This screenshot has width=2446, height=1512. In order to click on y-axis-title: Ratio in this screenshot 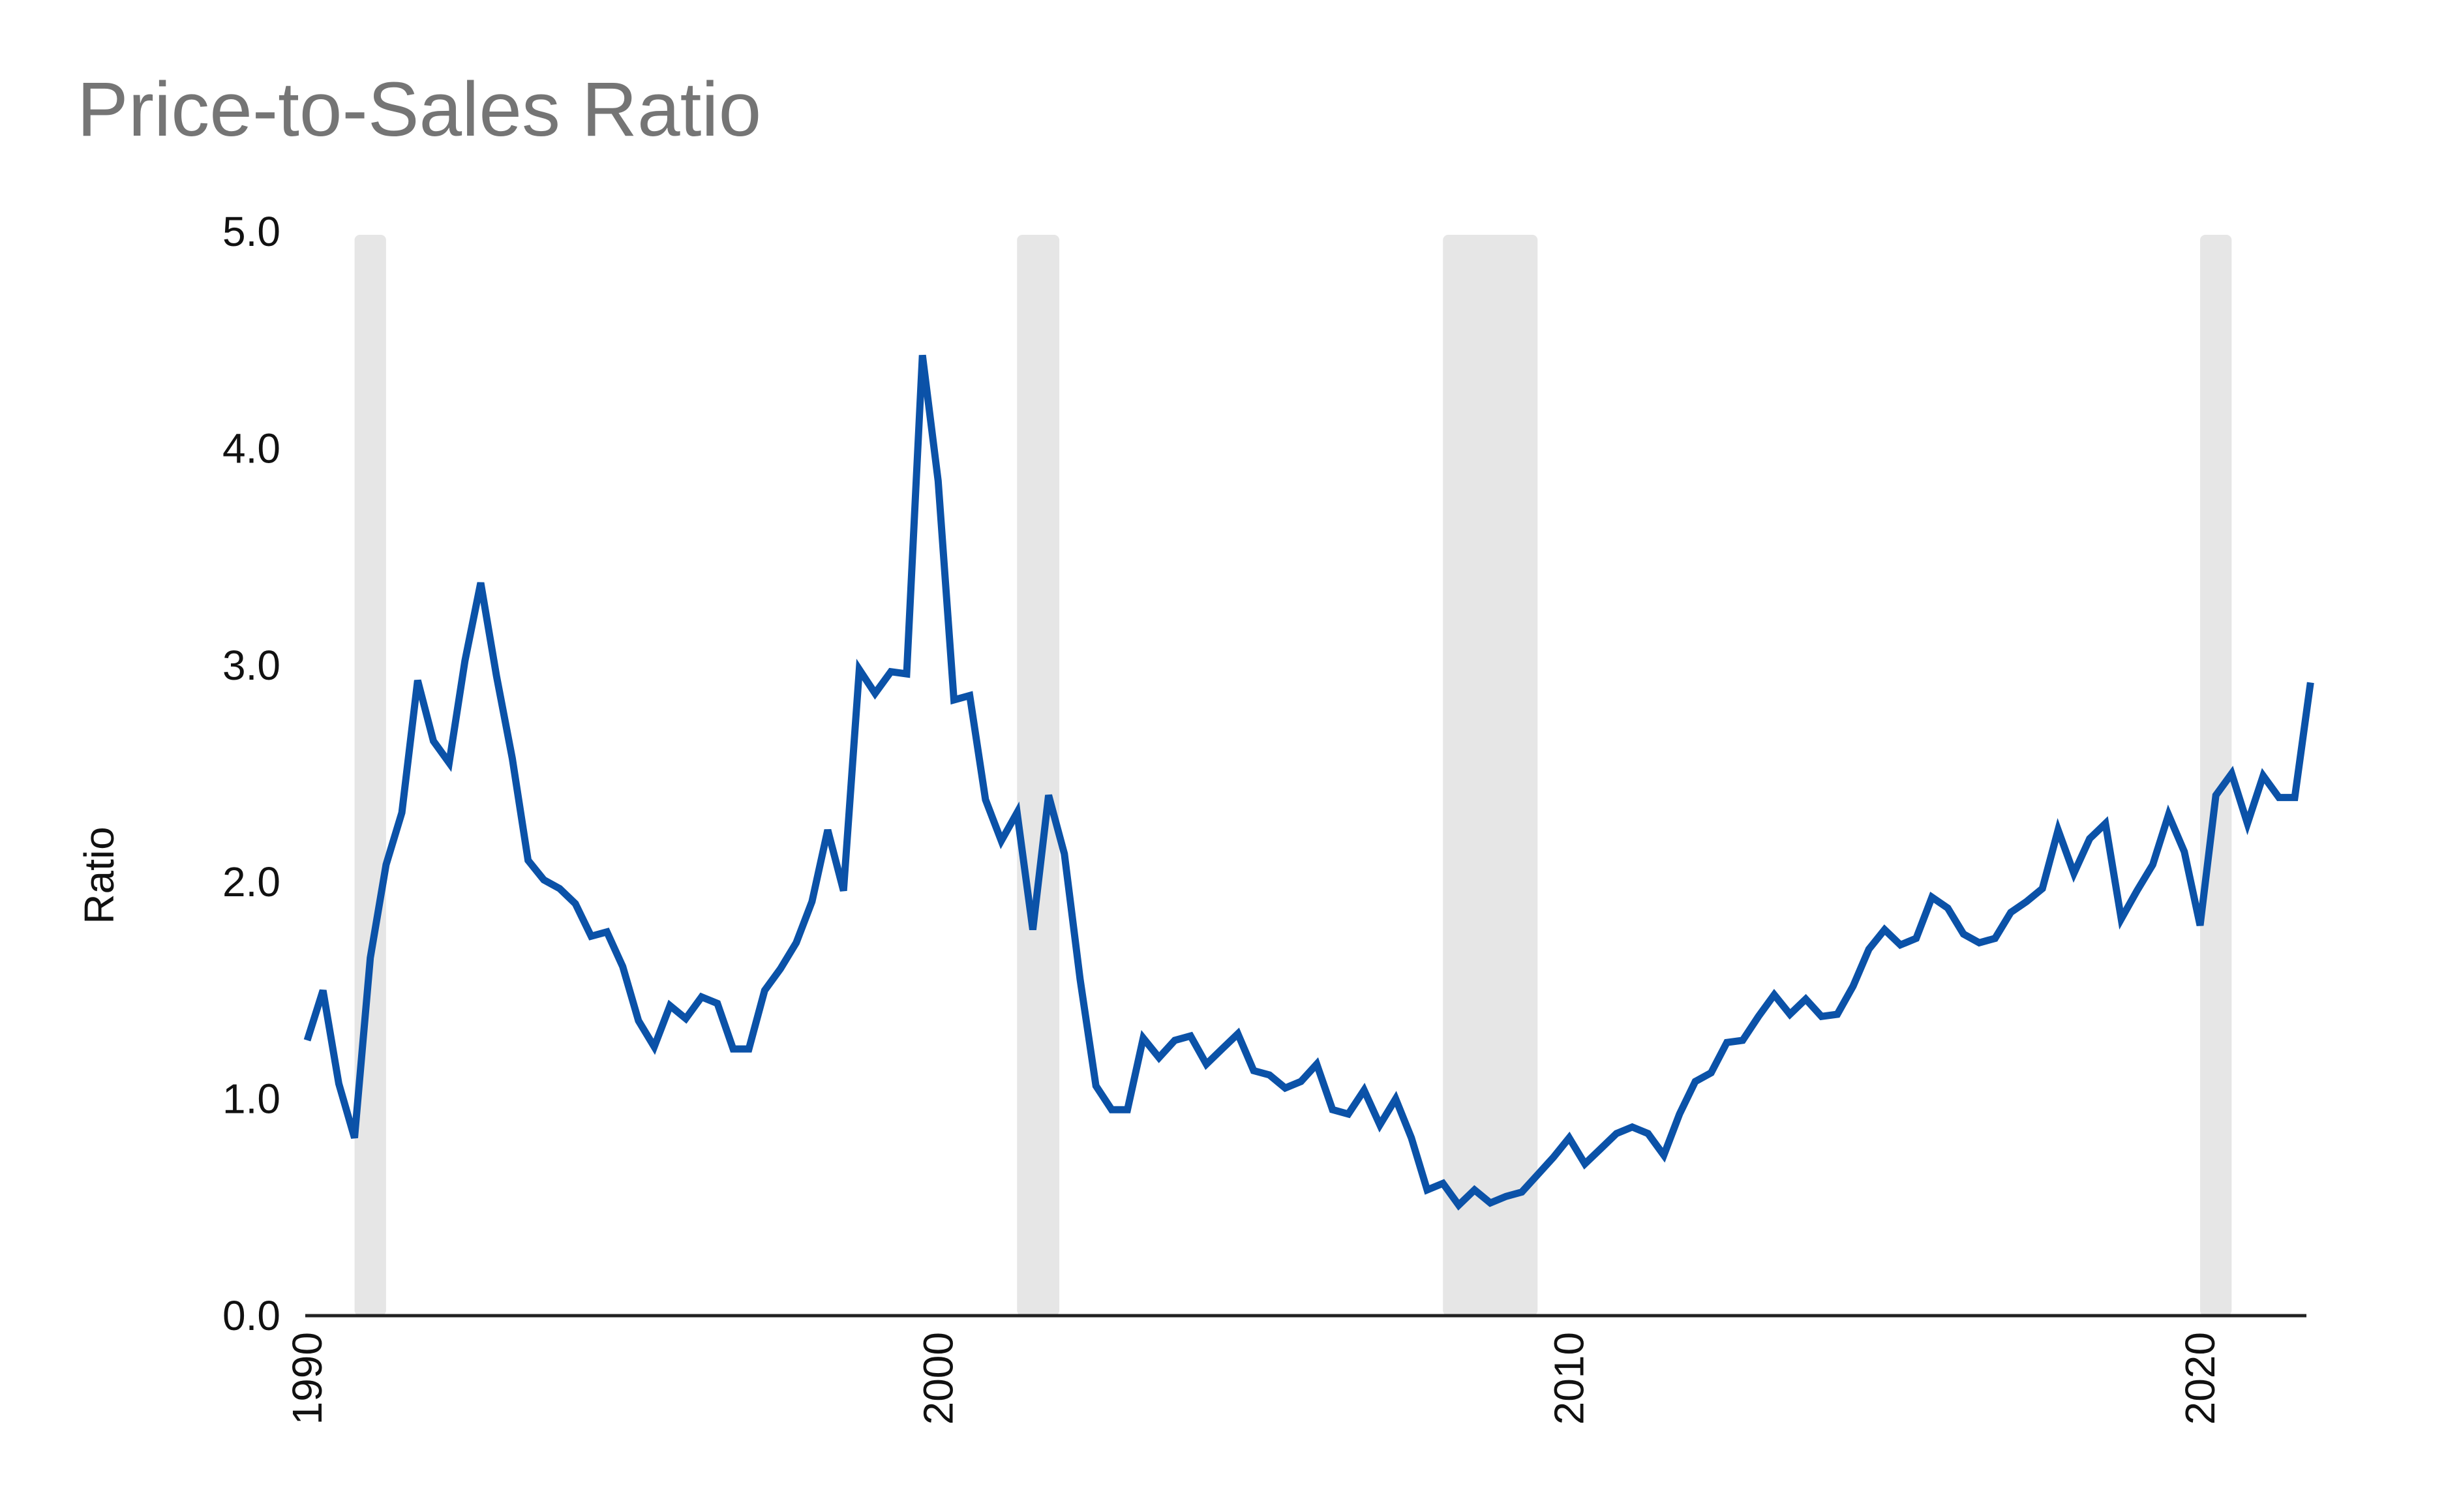, I will do `click(99, 875)`.